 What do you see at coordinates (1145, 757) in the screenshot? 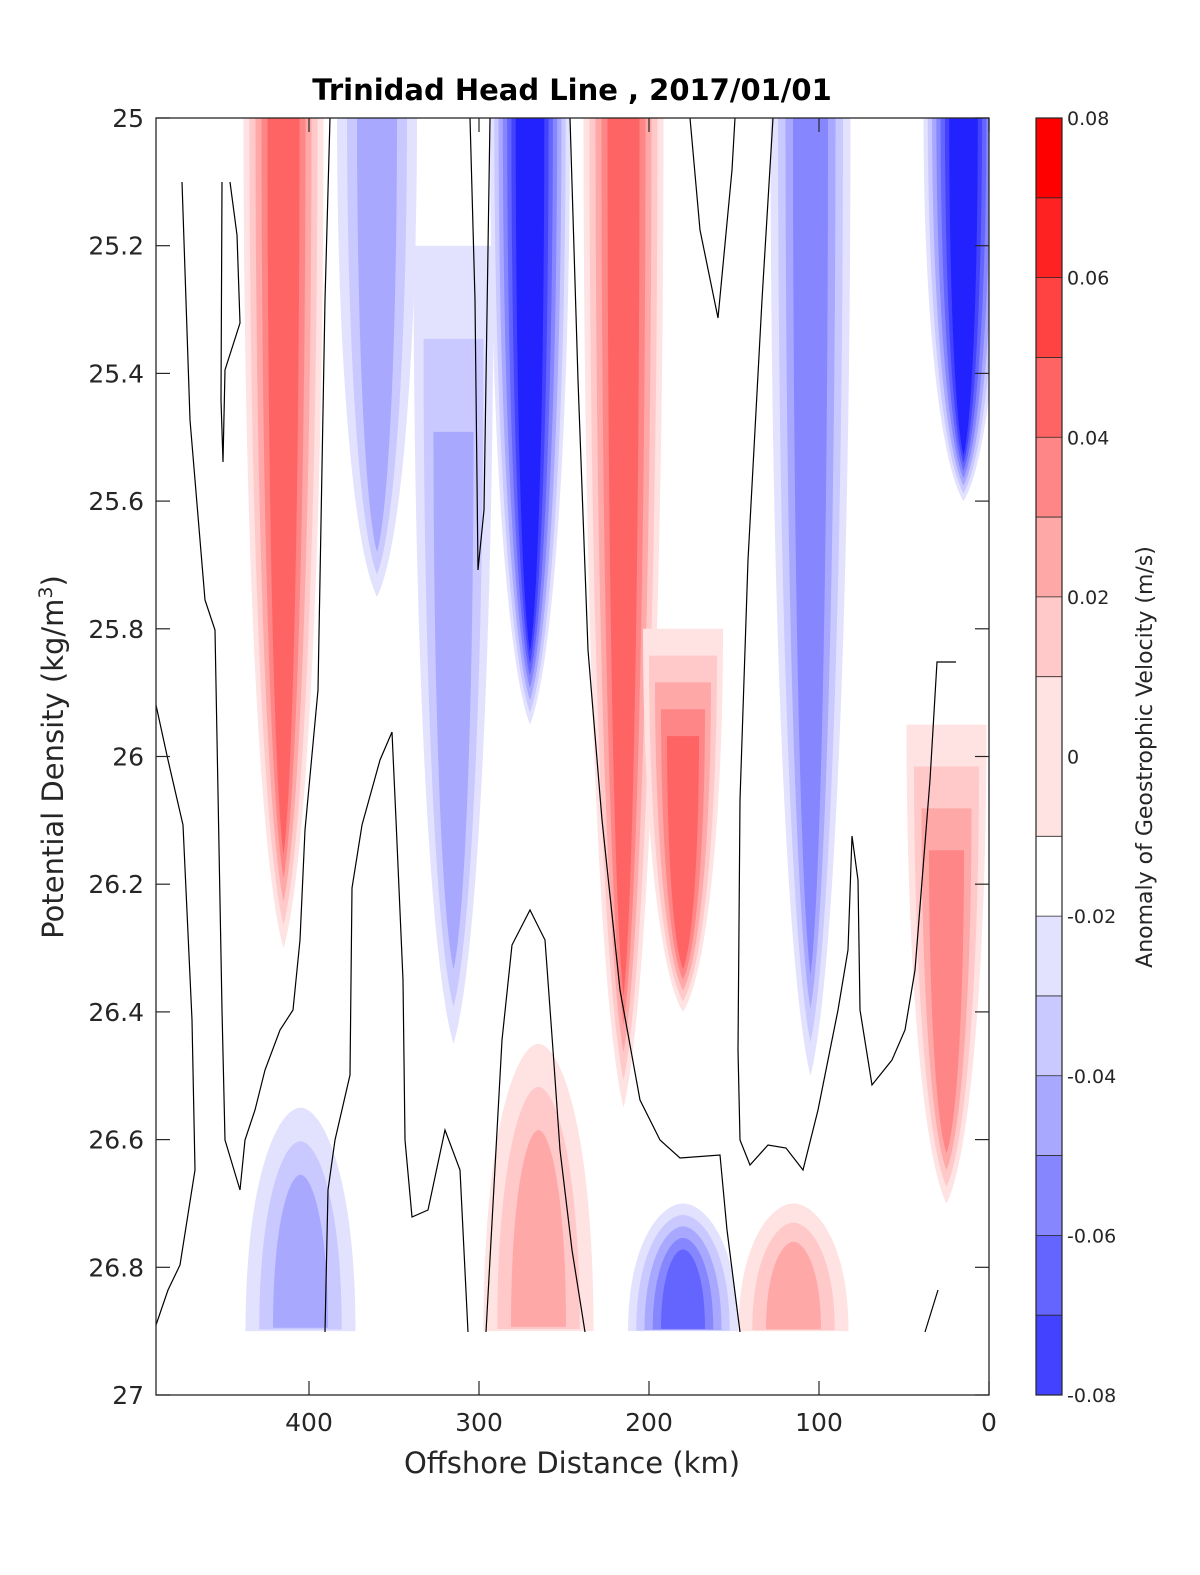
I see `colorbar-label: Anomaly of Geostrophic Velocity (m/s)` at bounding box center [1145, 757].